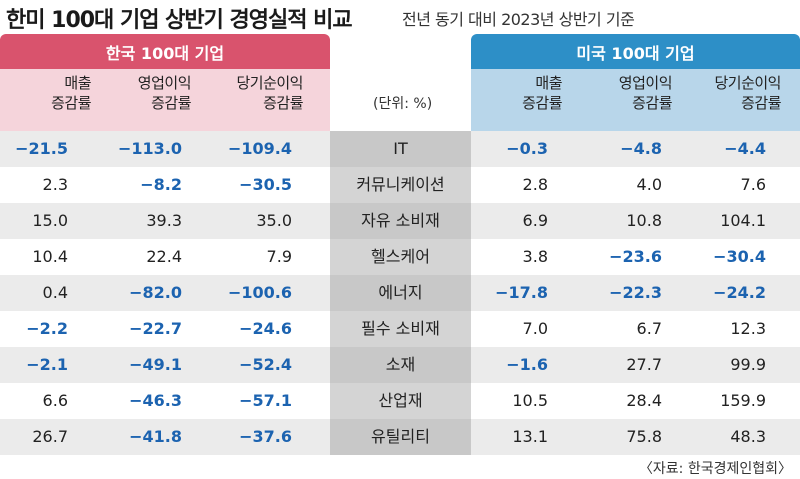  What do you see at coordinates (179, 20) in the screenshot?
I see `chart-title: 한미 100대 기업 상반기 경영실적 비교` at bounding box center [179, 20].